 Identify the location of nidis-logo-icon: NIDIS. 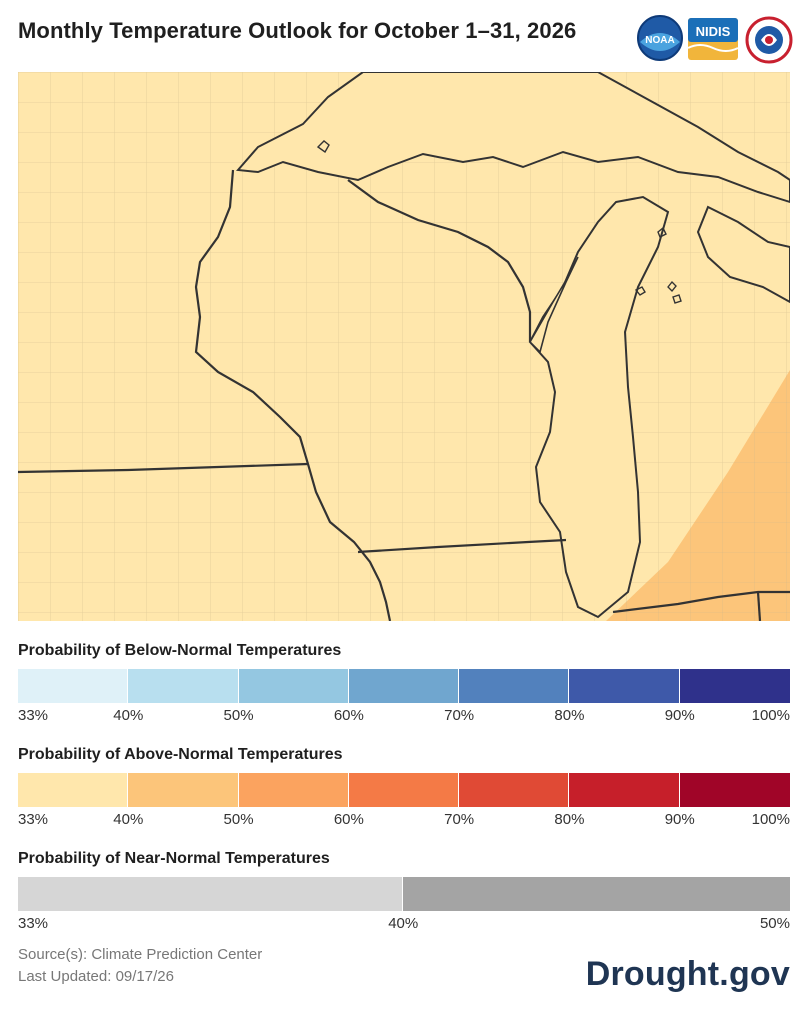
(713, 39).